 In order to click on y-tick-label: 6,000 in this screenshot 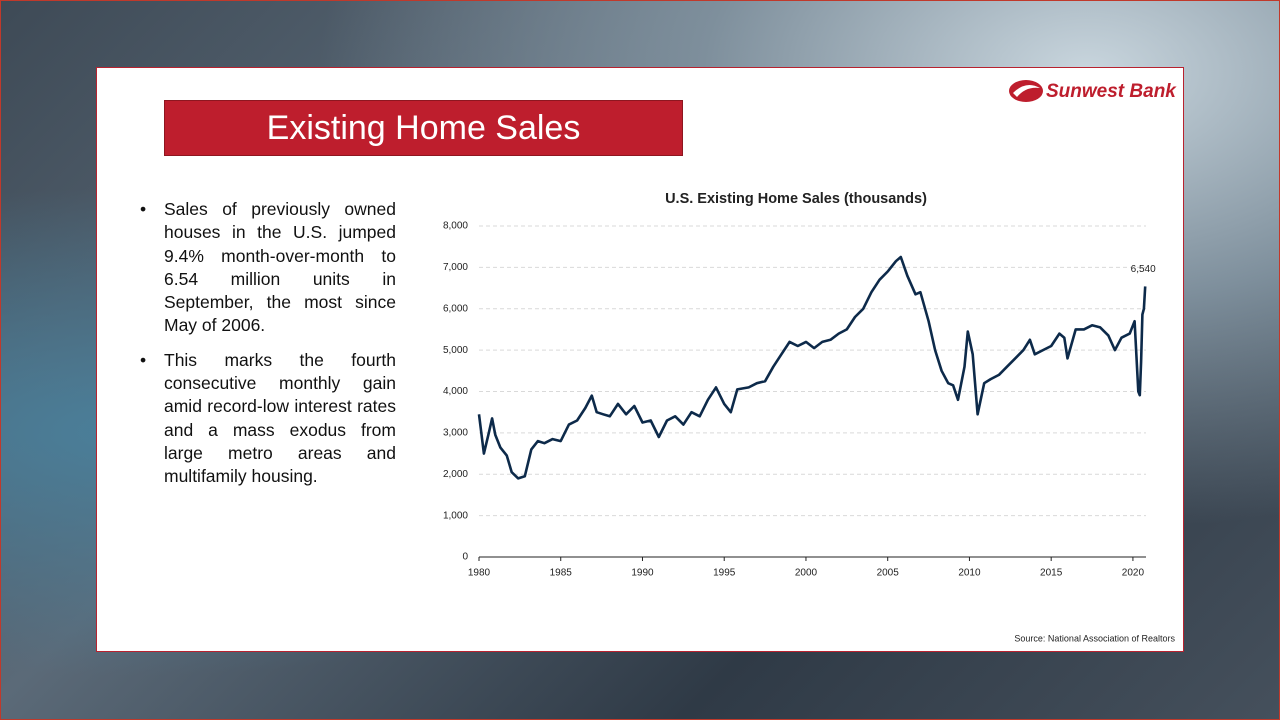, I will do `click(455, 308)`.